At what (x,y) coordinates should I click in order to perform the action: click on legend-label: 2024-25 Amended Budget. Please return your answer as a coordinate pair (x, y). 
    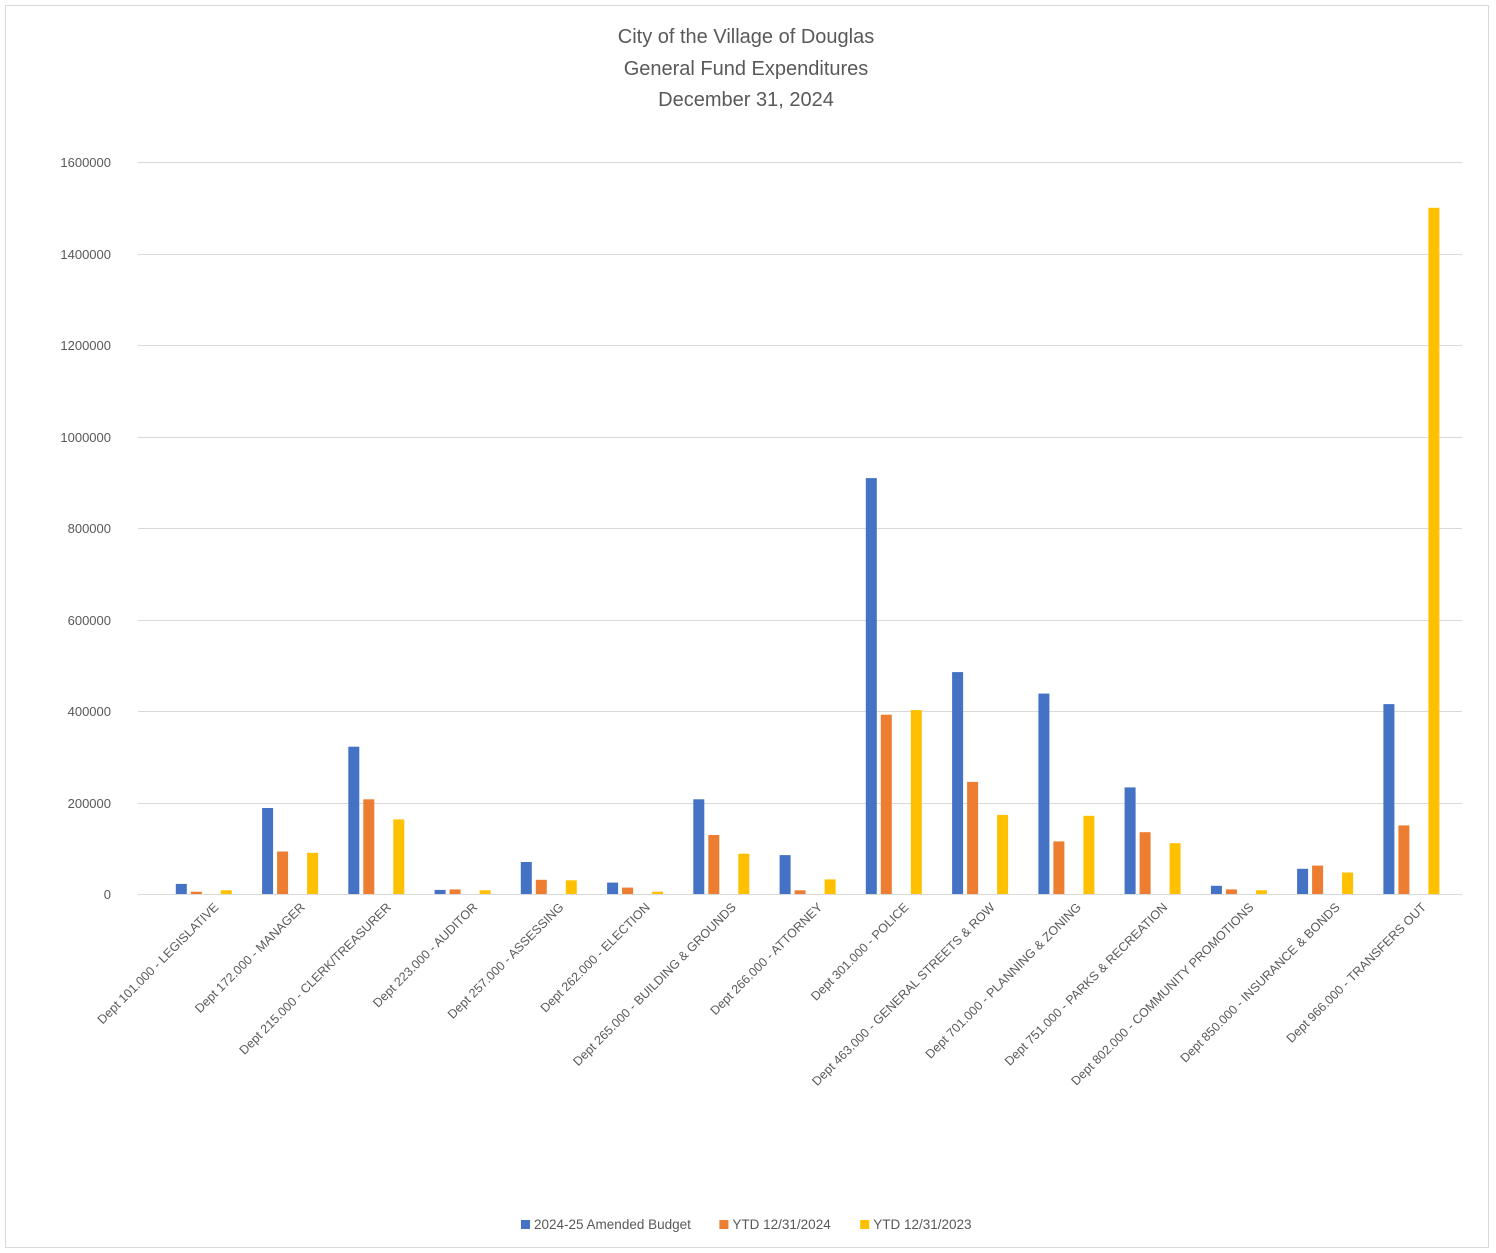
    Looking at the image, I should click on (612, 1224).